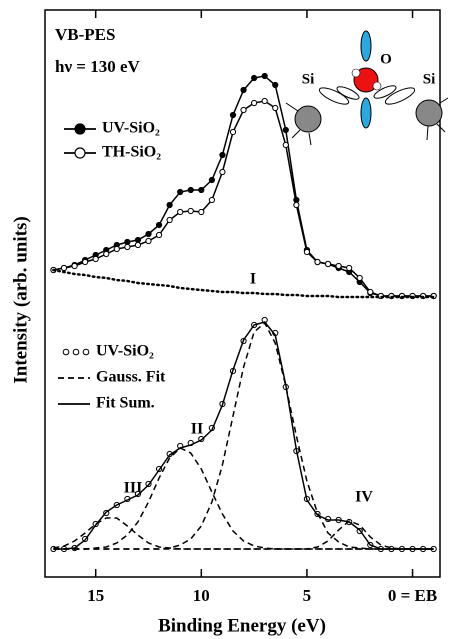 This screenshot has height=639, width=454. What do you see at coordinates (98, 66) in the screenshot?
I see `chart-subtitle: hν = 130 eV` at bounding box center [98, 66].